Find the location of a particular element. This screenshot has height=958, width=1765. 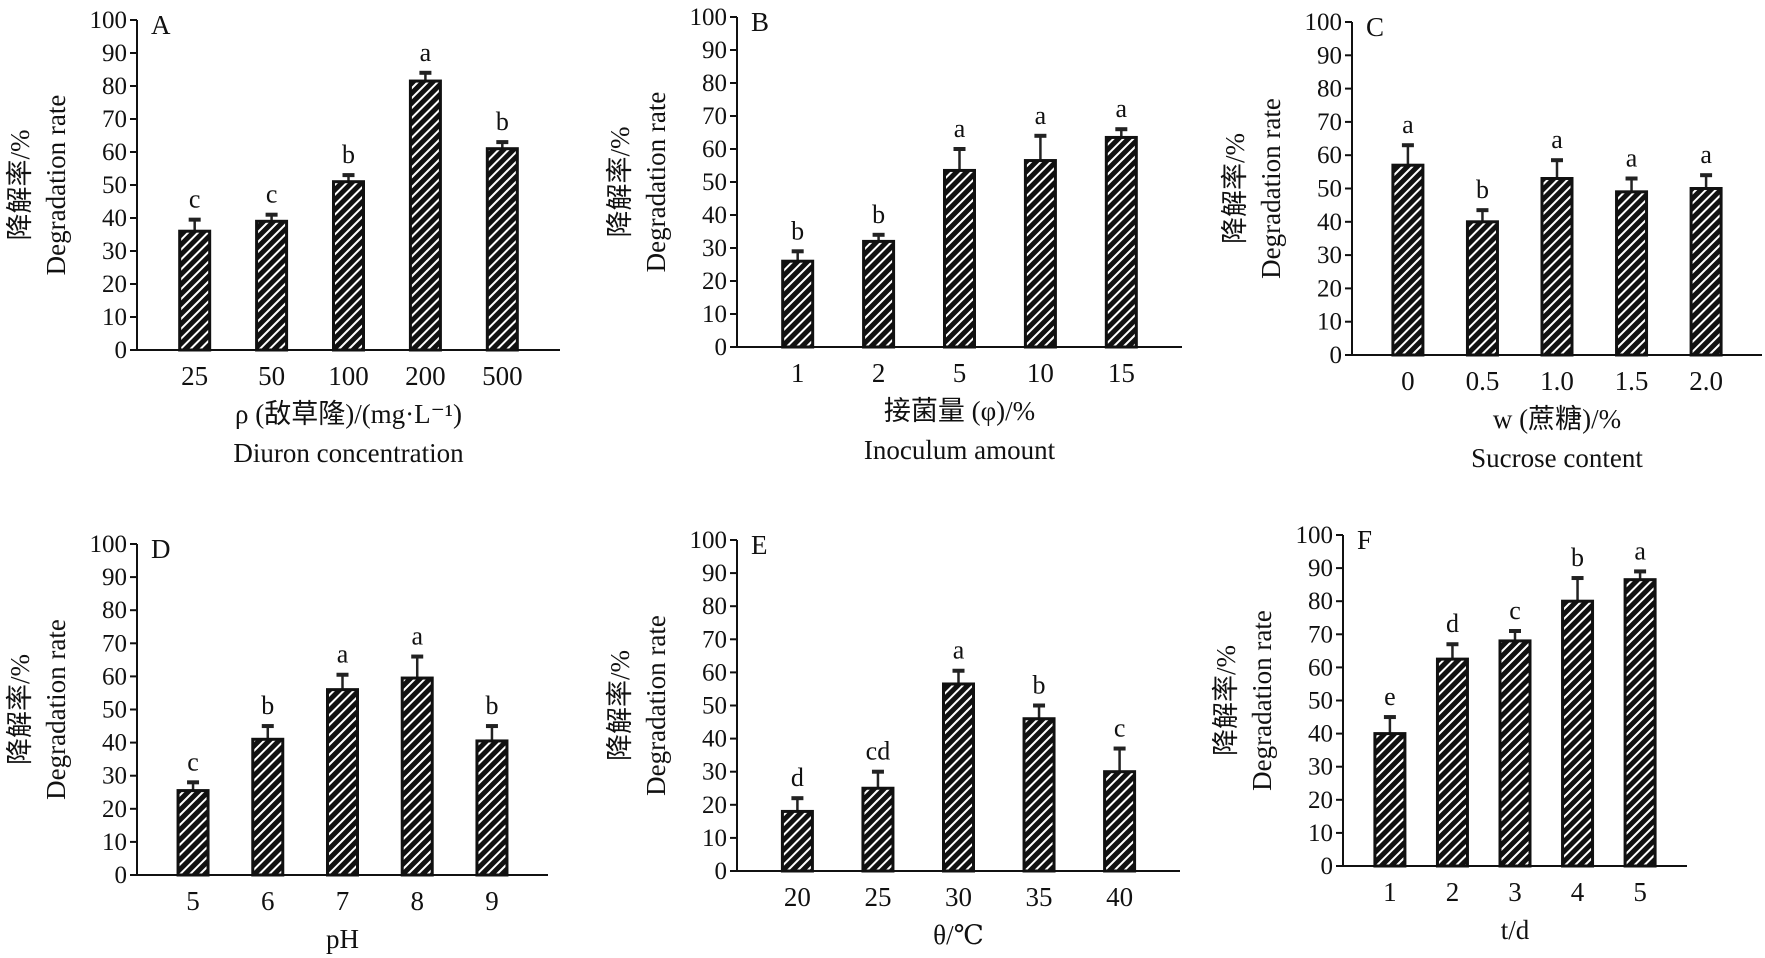

x-tick-label: 1.5 is located at coordinates (1632, 381).